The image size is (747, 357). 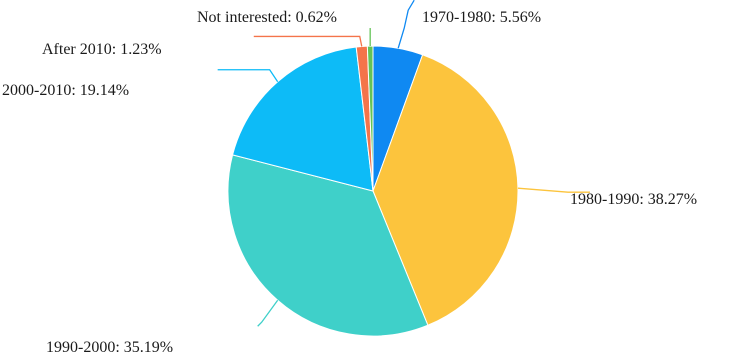 I want to click on label-1990-2000: 1990-2000: 35.19%, so click(x=109, y=347).